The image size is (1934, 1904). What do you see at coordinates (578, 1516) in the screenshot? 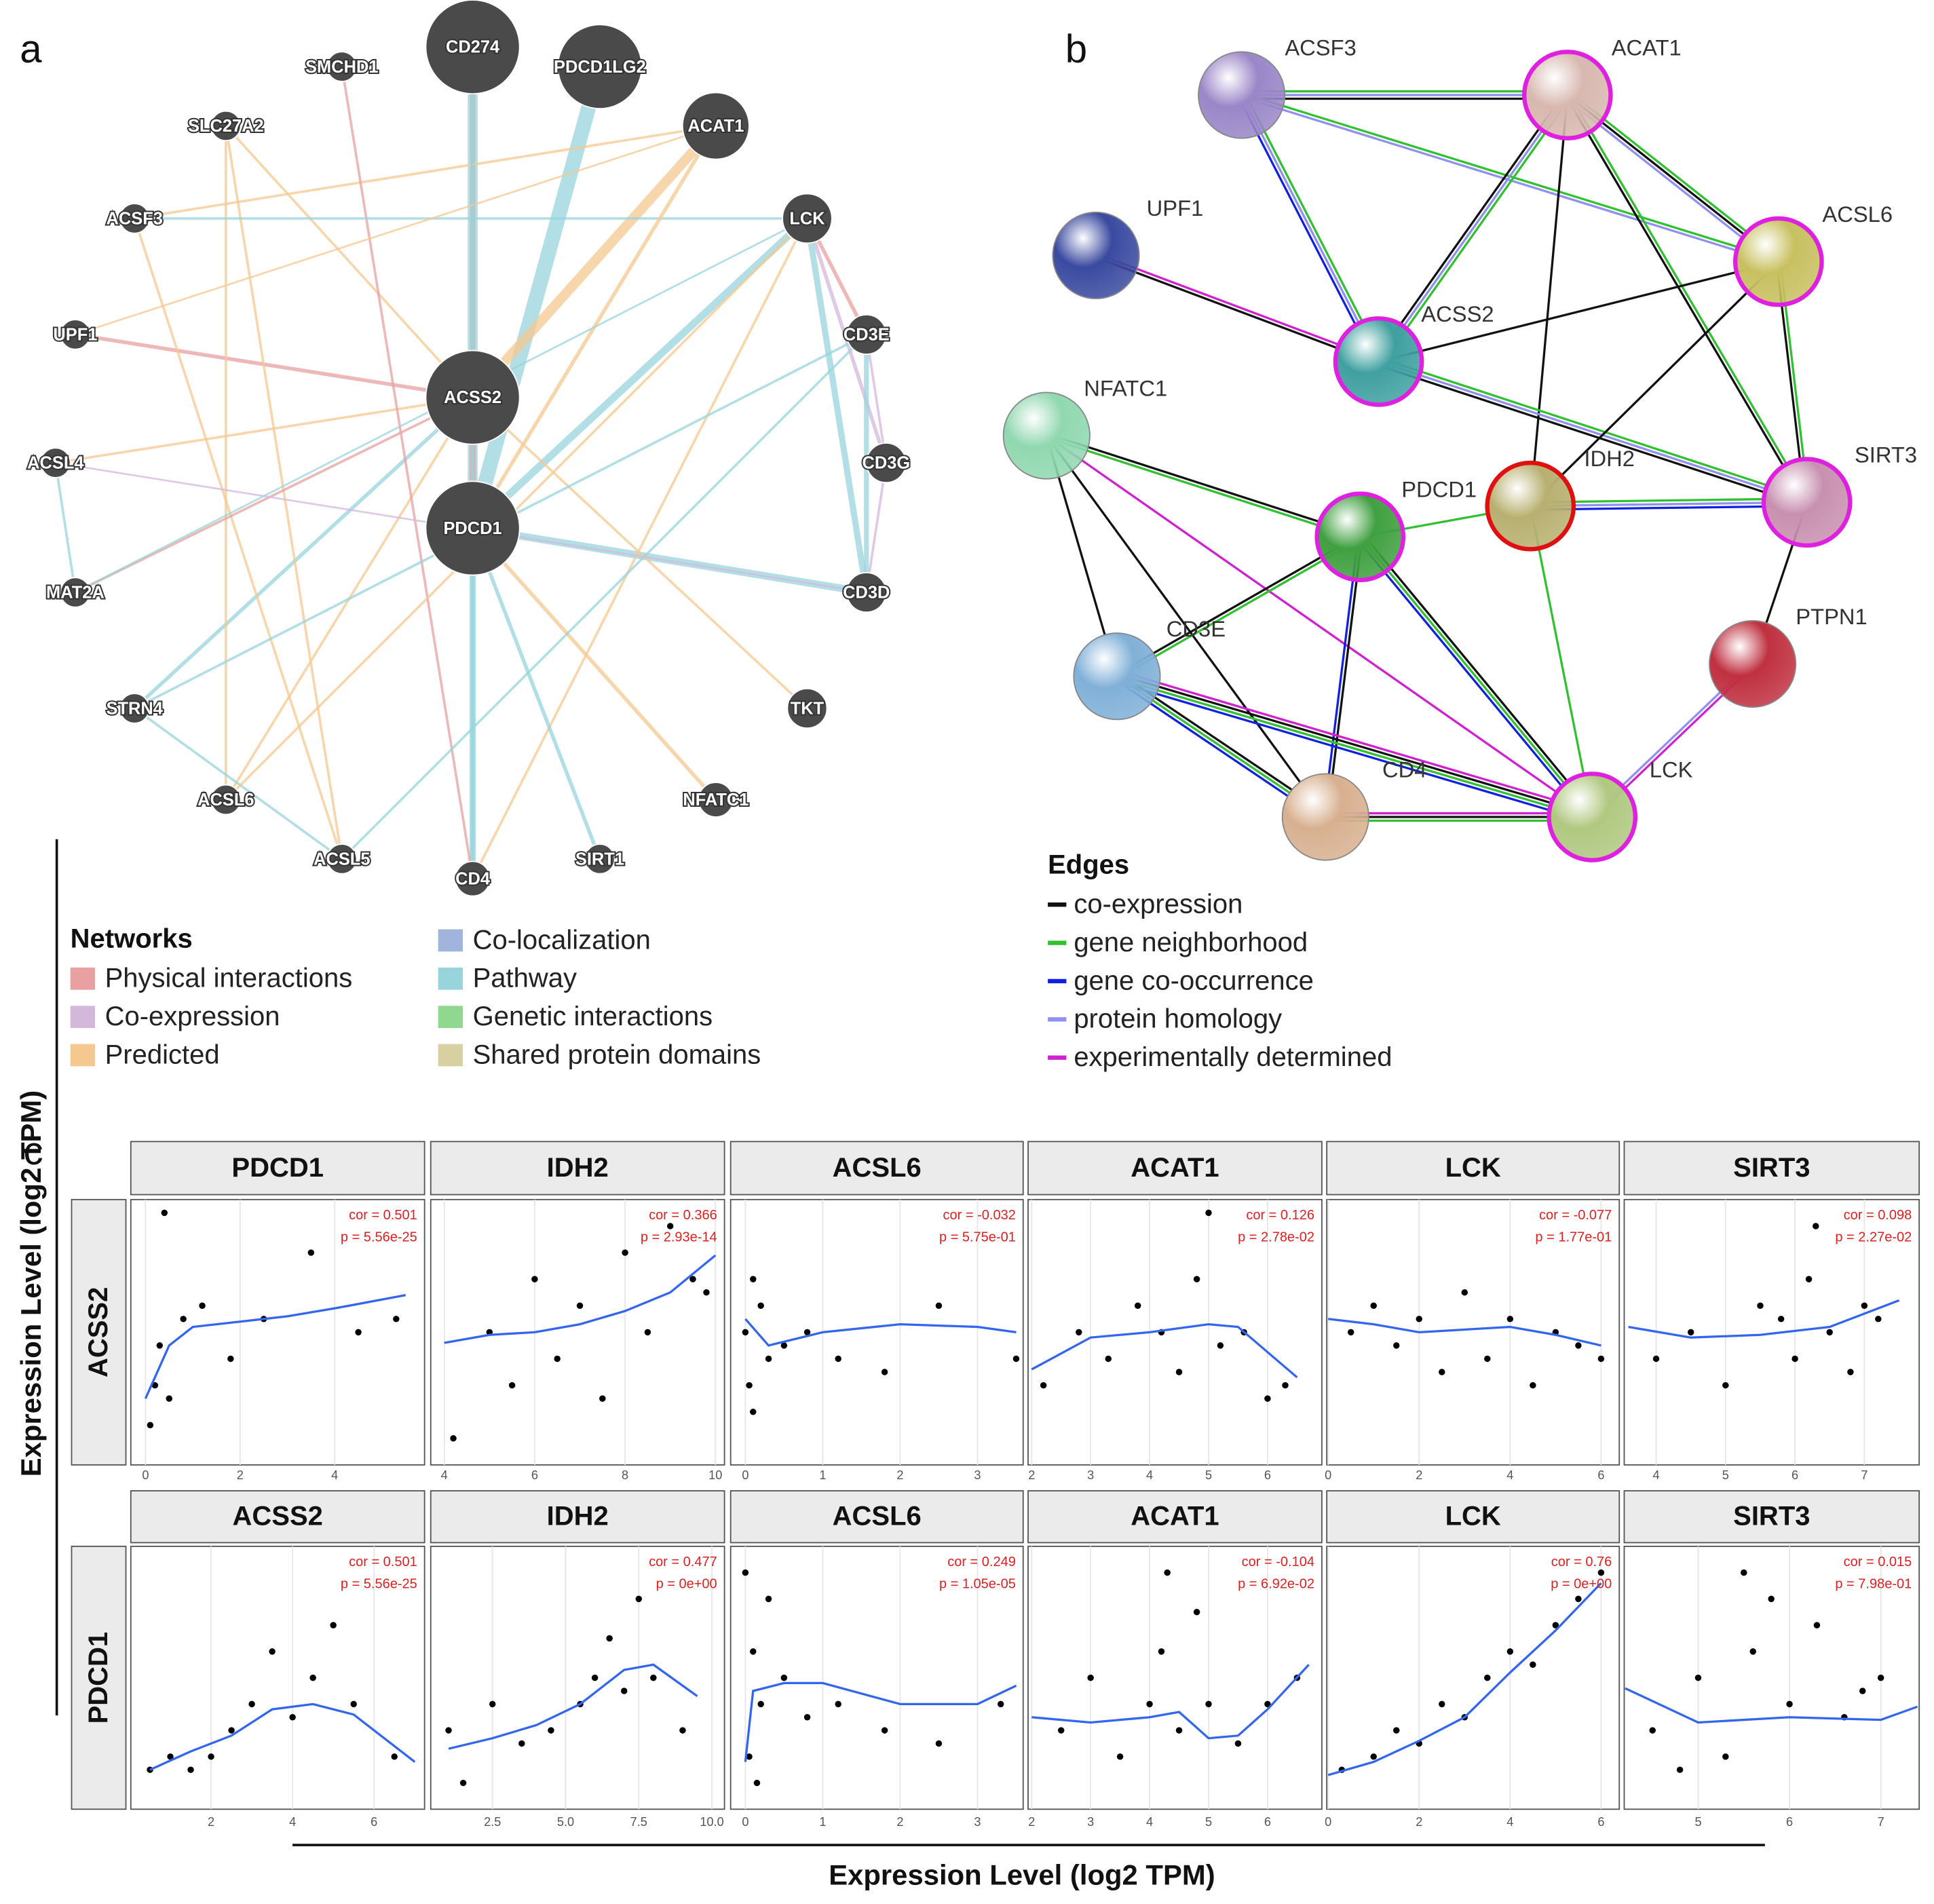
I see `facet-title: IDH2` at bounding box center [578, 1516].